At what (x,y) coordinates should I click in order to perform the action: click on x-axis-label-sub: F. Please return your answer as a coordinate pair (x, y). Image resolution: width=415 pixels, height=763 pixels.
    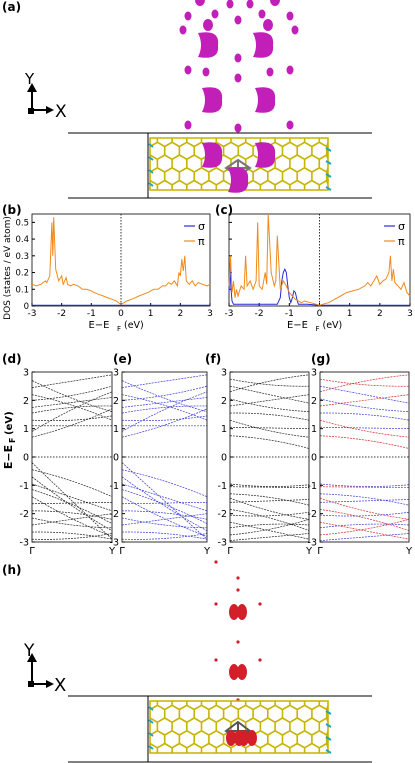
    Looking at the image, I should click on (119, 329).